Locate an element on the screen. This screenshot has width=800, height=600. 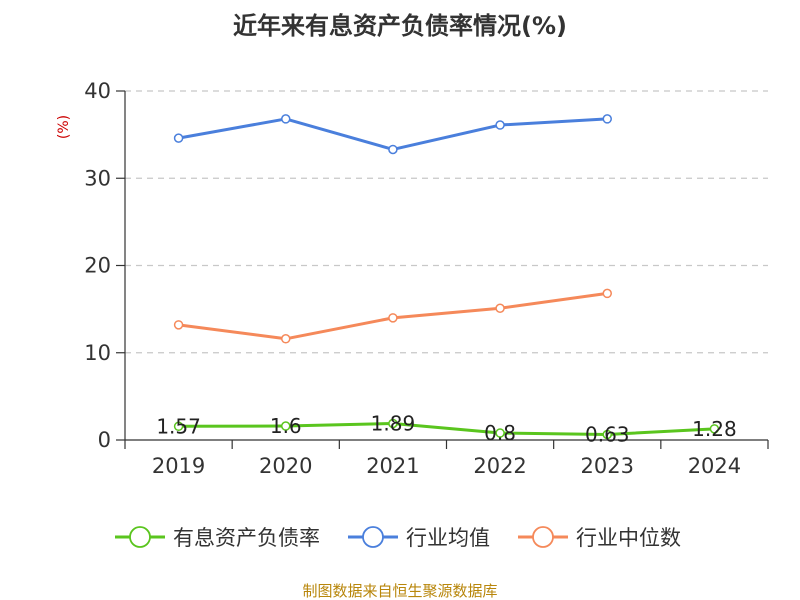
data-label: 1.89 is located at coordinates (393, 424).